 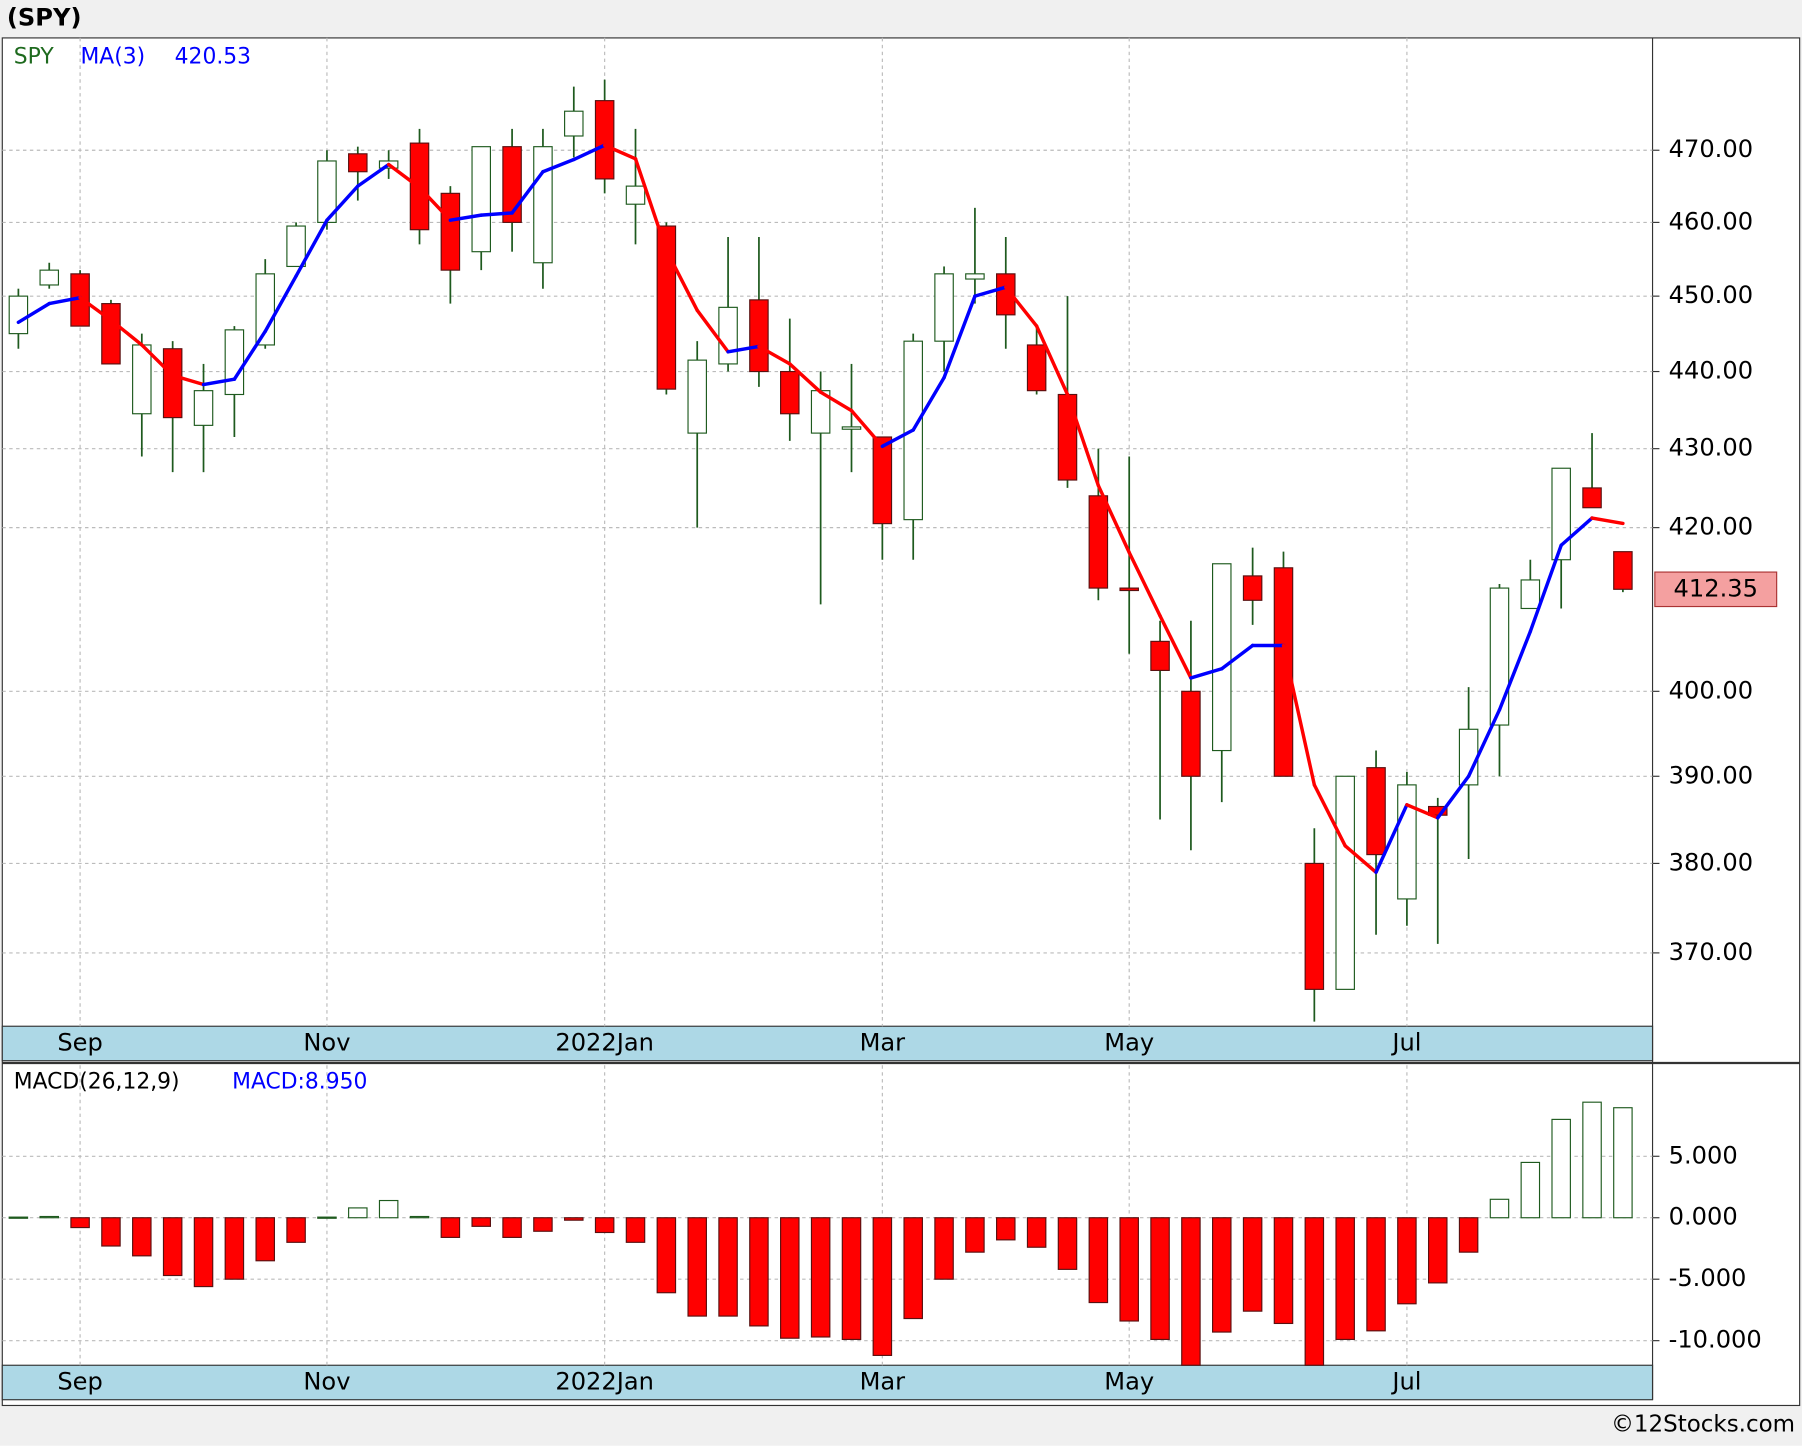 What do you see at coordinates (79, 1381) in the screenshot?
I see `x-tick-label: Sep` at bounding box center [79, 1381].